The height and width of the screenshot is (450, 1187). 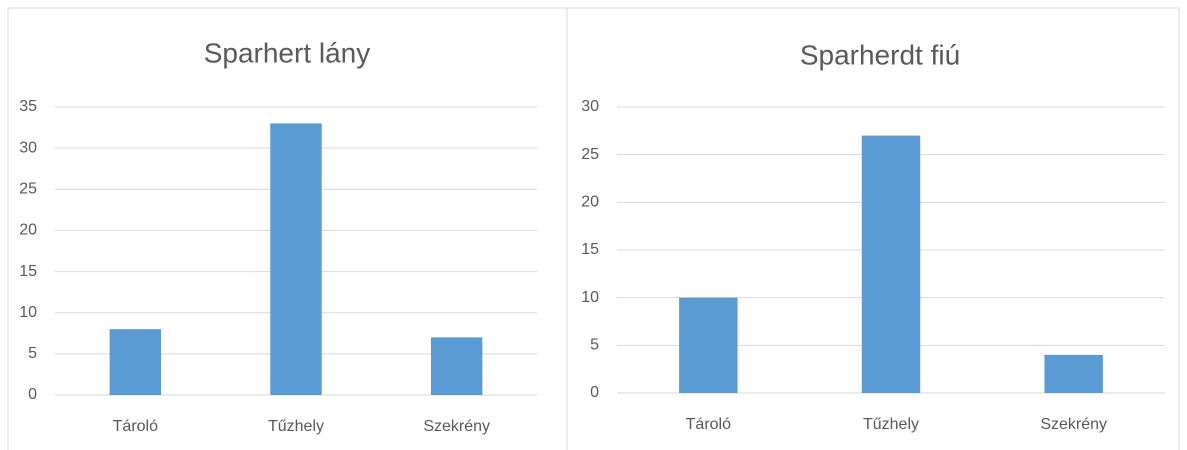 What do you see at coordinates (28, 106) in the screenshot?
I see `y-tick-label: 35` at bounding box center [28, 106].